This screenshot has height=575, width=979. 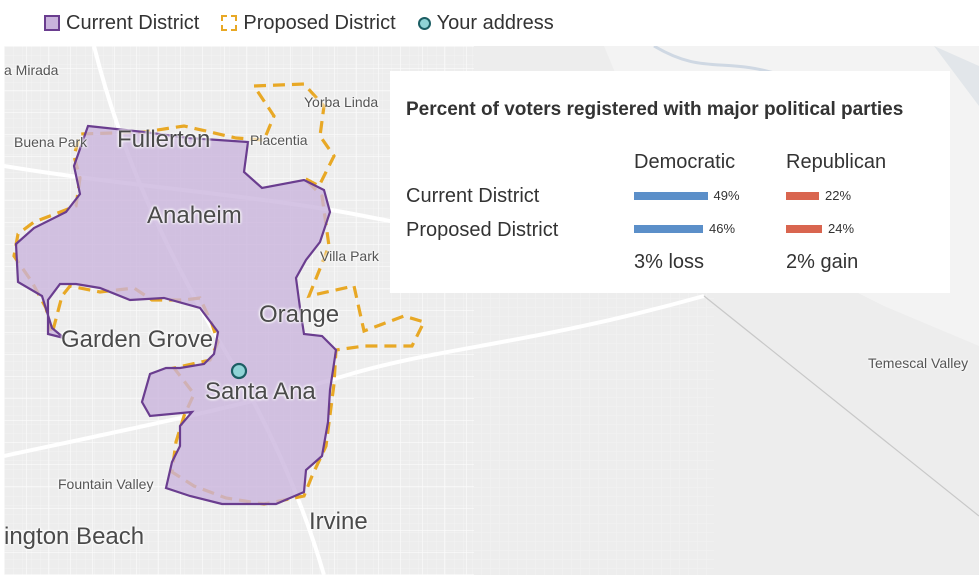 What do you see at coordinates (239, 371) in the screenshot?
I see `your-address-marker` at bounding box center [239, 371].